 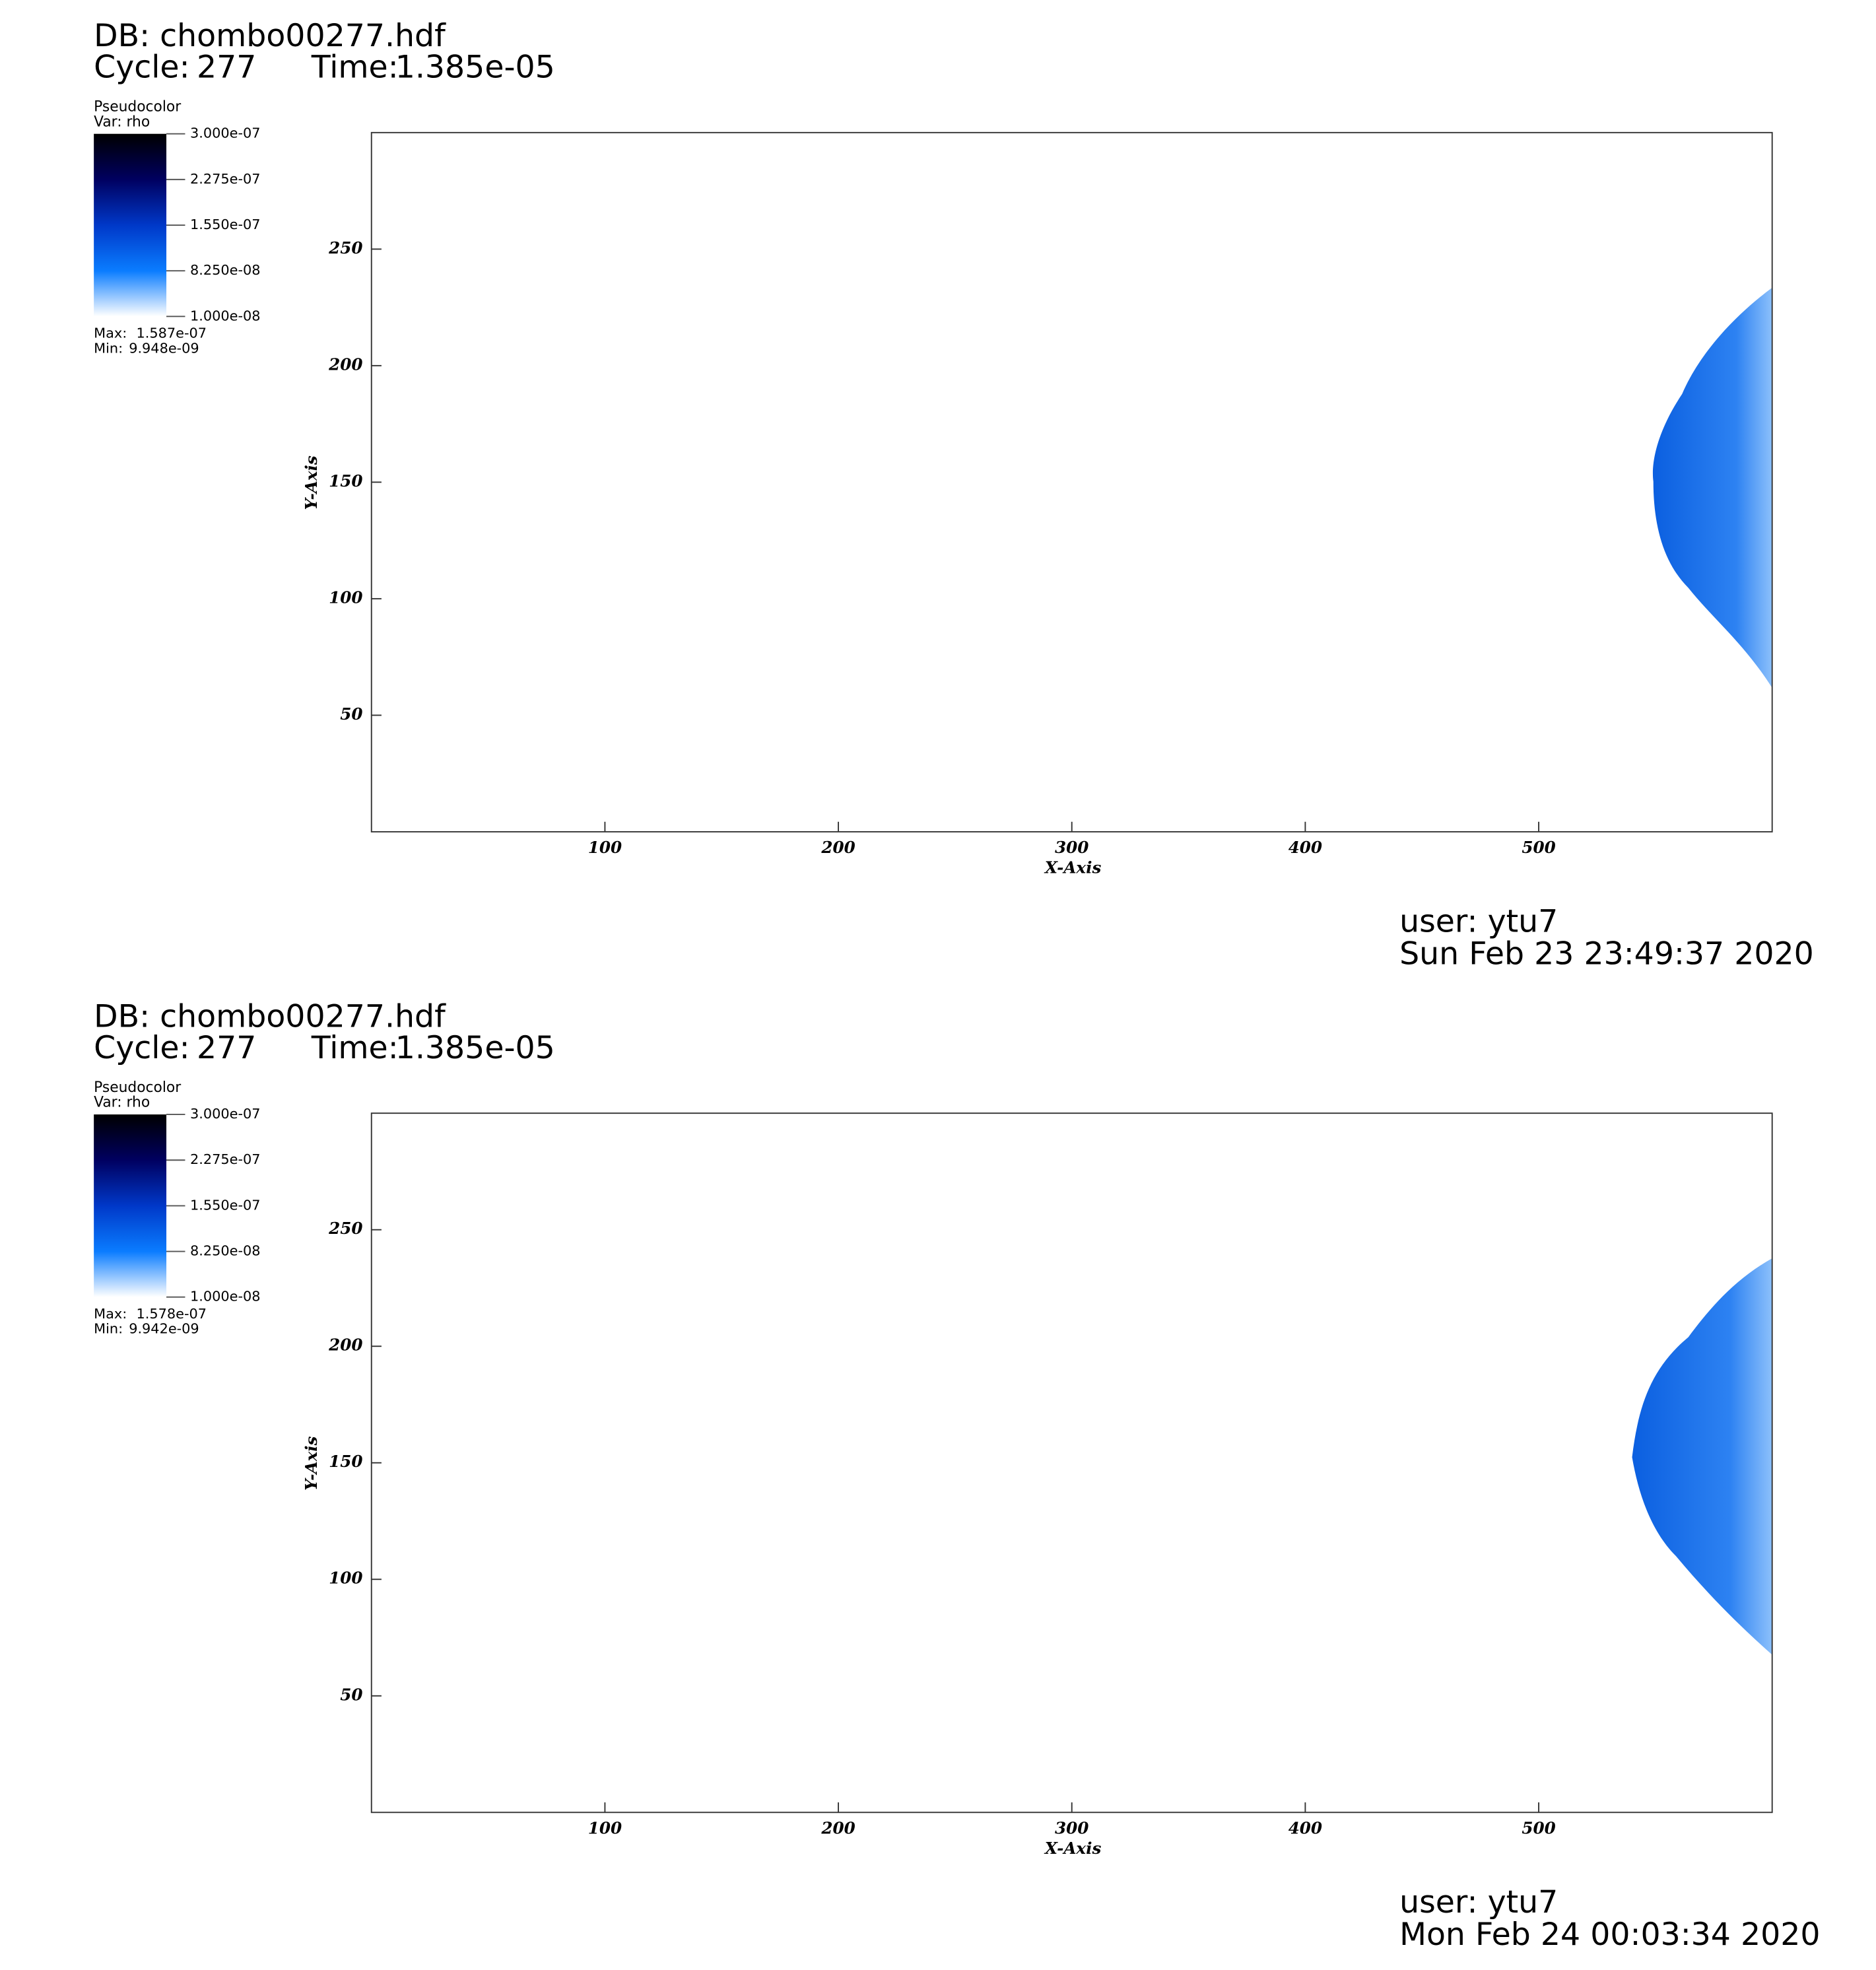 I want to click on max-value: 1.587e-07, so click(x=172, y=333).